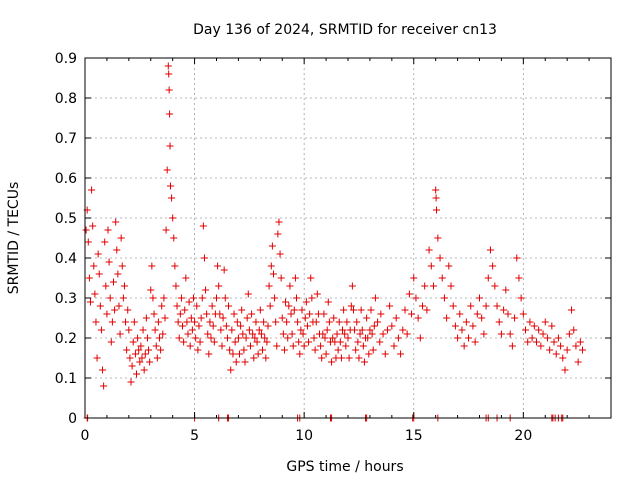 This screenshot has width=640, height=480. What do you see at coordinates (66, 59) in the screenshot?
I see `y-tick-label: 0.9` at bounding box center [66, 59].